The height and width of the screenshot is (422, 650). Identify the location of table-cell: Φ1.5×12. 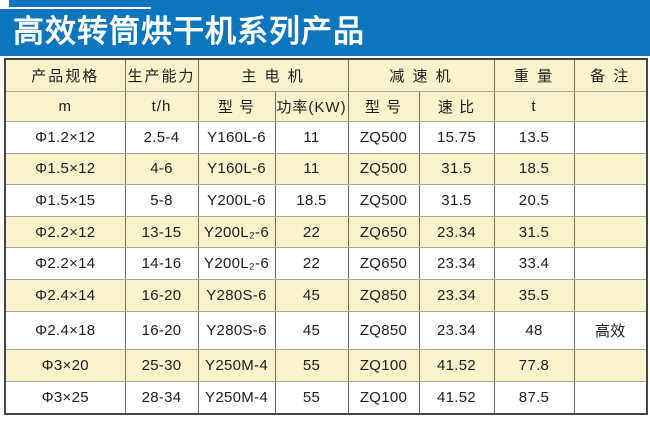
(65, 169).